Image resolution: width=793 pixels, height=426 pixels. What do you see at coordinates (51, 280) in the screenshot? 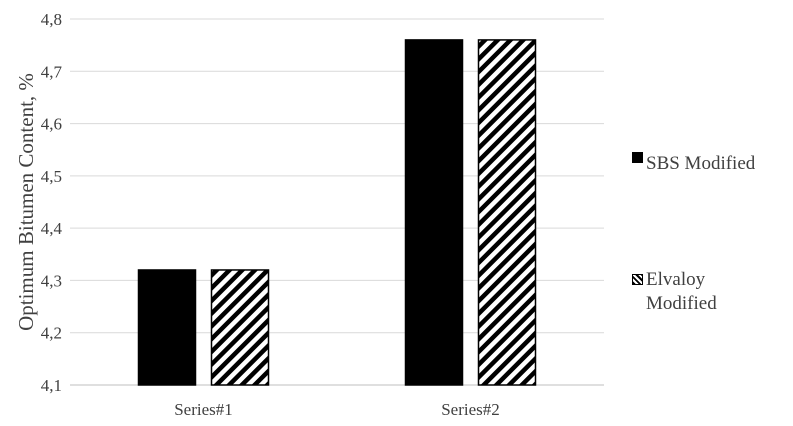
I see `y-tick-label: 4,3` at bounding box center [51, 280].